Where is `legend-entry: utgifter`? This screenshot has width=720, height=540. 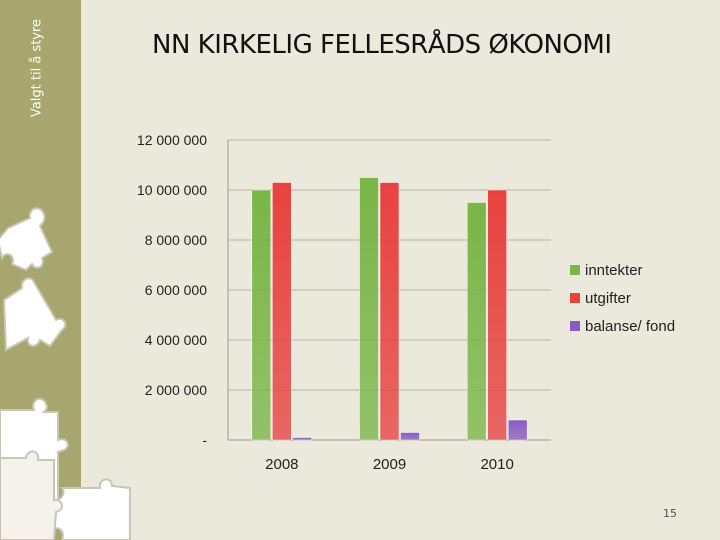 legend-entry: utgifter is located at coordinates (608, 298).